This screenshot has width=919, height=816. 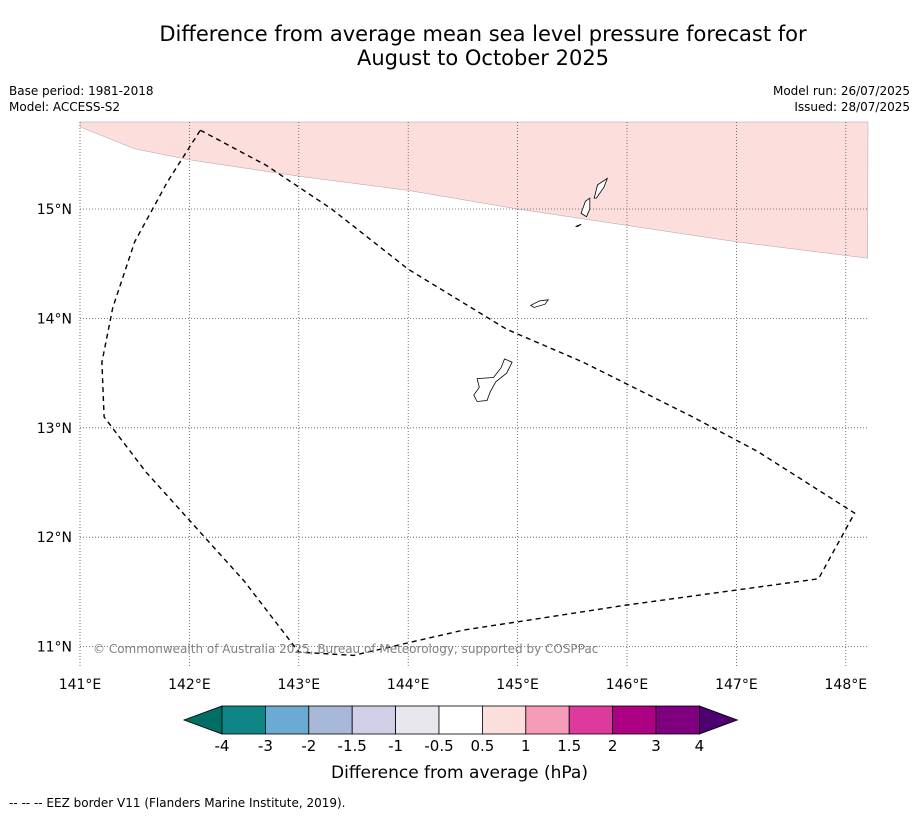 I want to click on anomaly-region, so click(x=474, y=190).